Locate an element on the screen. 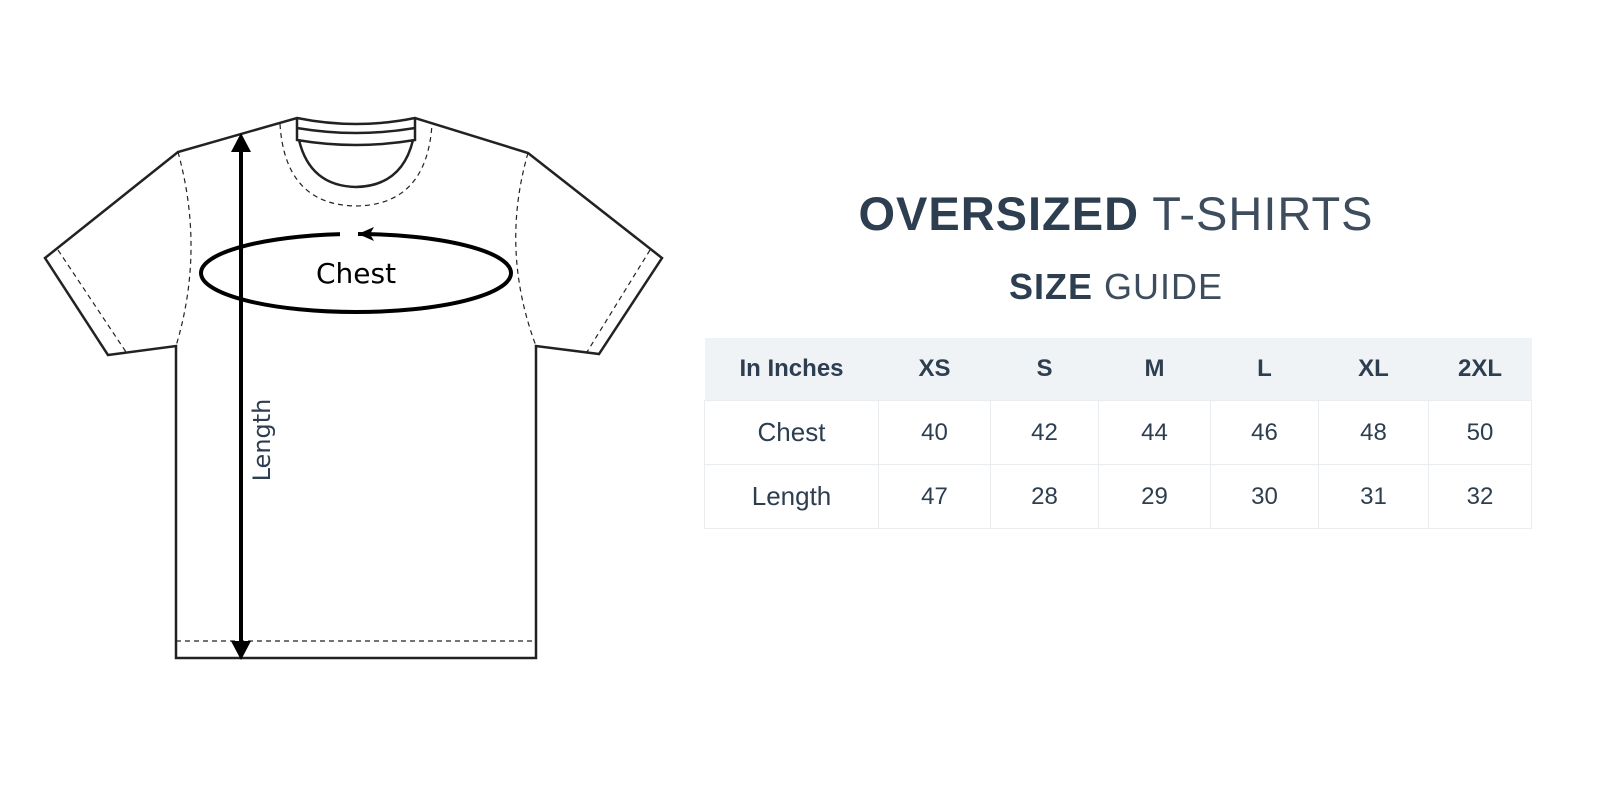  table-cell: 29 is located at coordinates (1154, 496).